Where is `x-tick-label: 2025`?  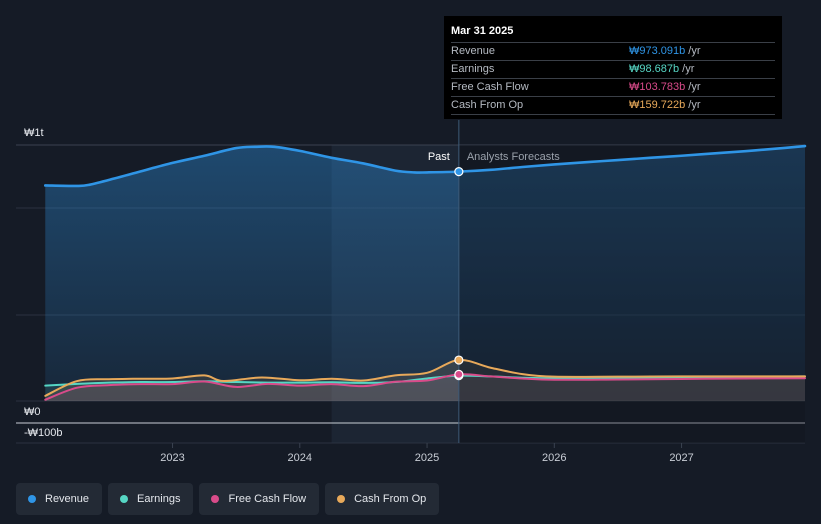
x-tick-label: 2025 is located at coordinates (427, 458).